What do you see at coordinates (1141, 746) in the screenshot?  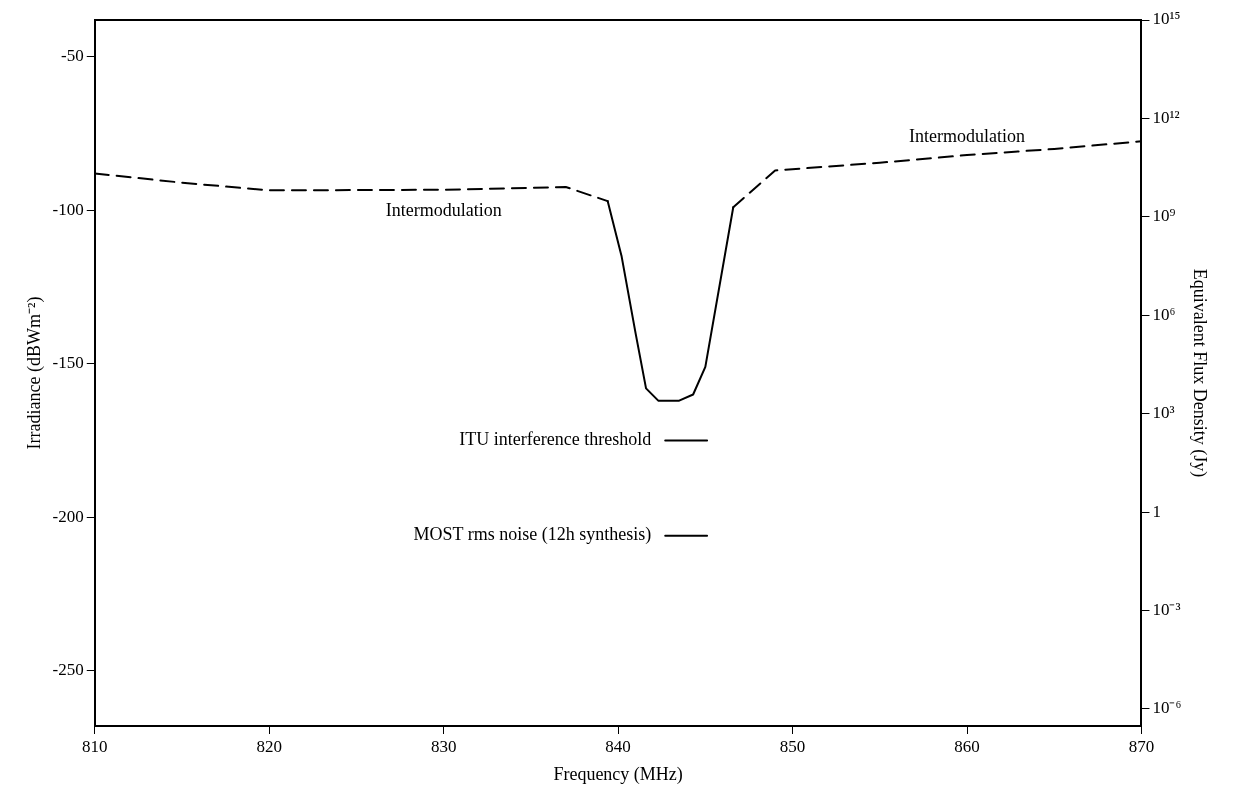 I see `x-tick-label: 870` at bounding box center [1141, 746].